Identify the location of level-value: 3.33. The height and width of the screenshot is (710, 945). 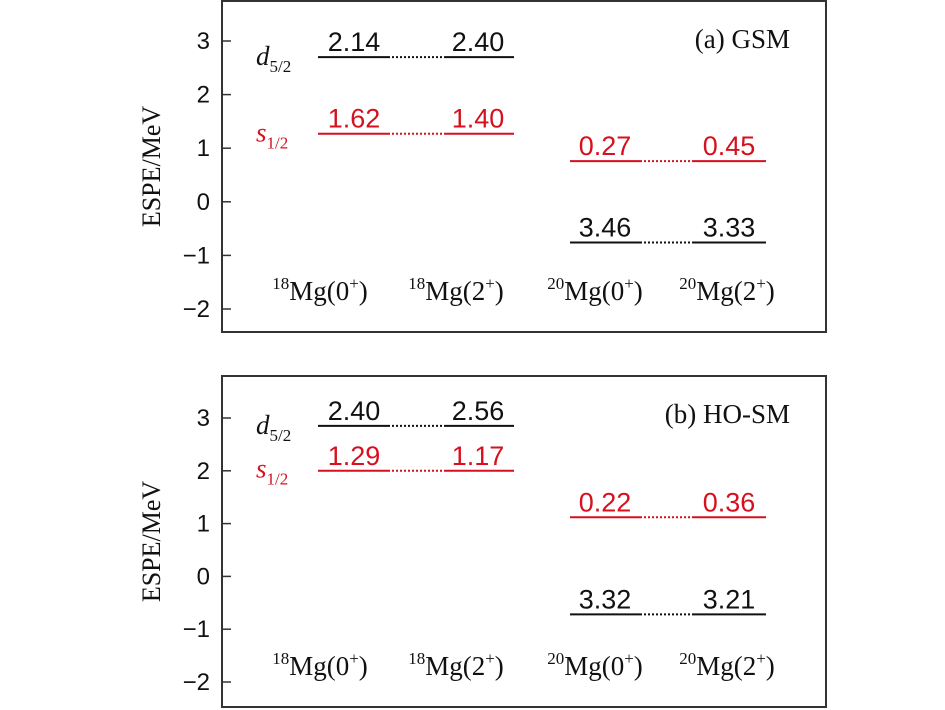
(729, 228).